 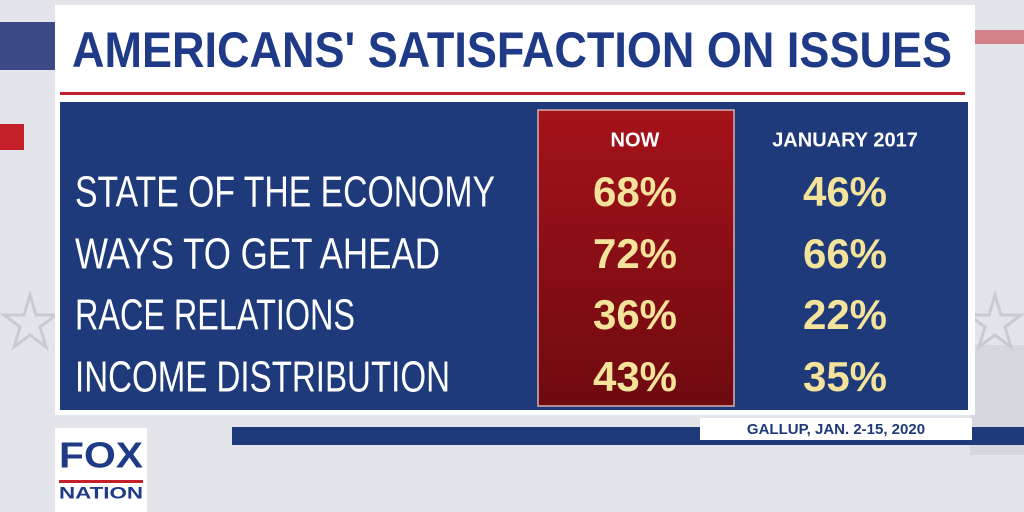 I want to click on row-label: WAYS TO GET AHEAD, so click(x=257, y=254).